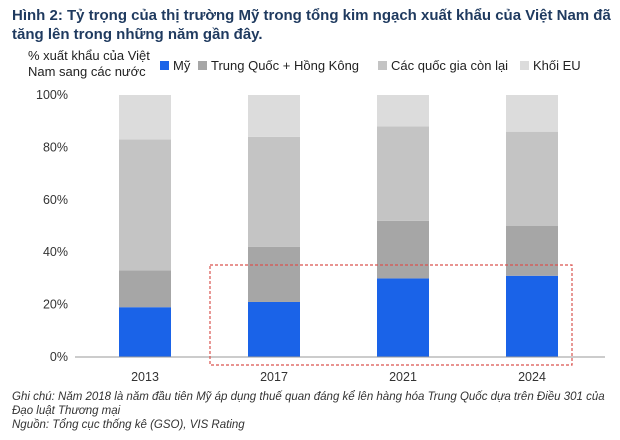  What do you see at coordinates (55, 147) in the screenshot?
I see `y-tick-label: 80%` at bounding box center [55, 147].